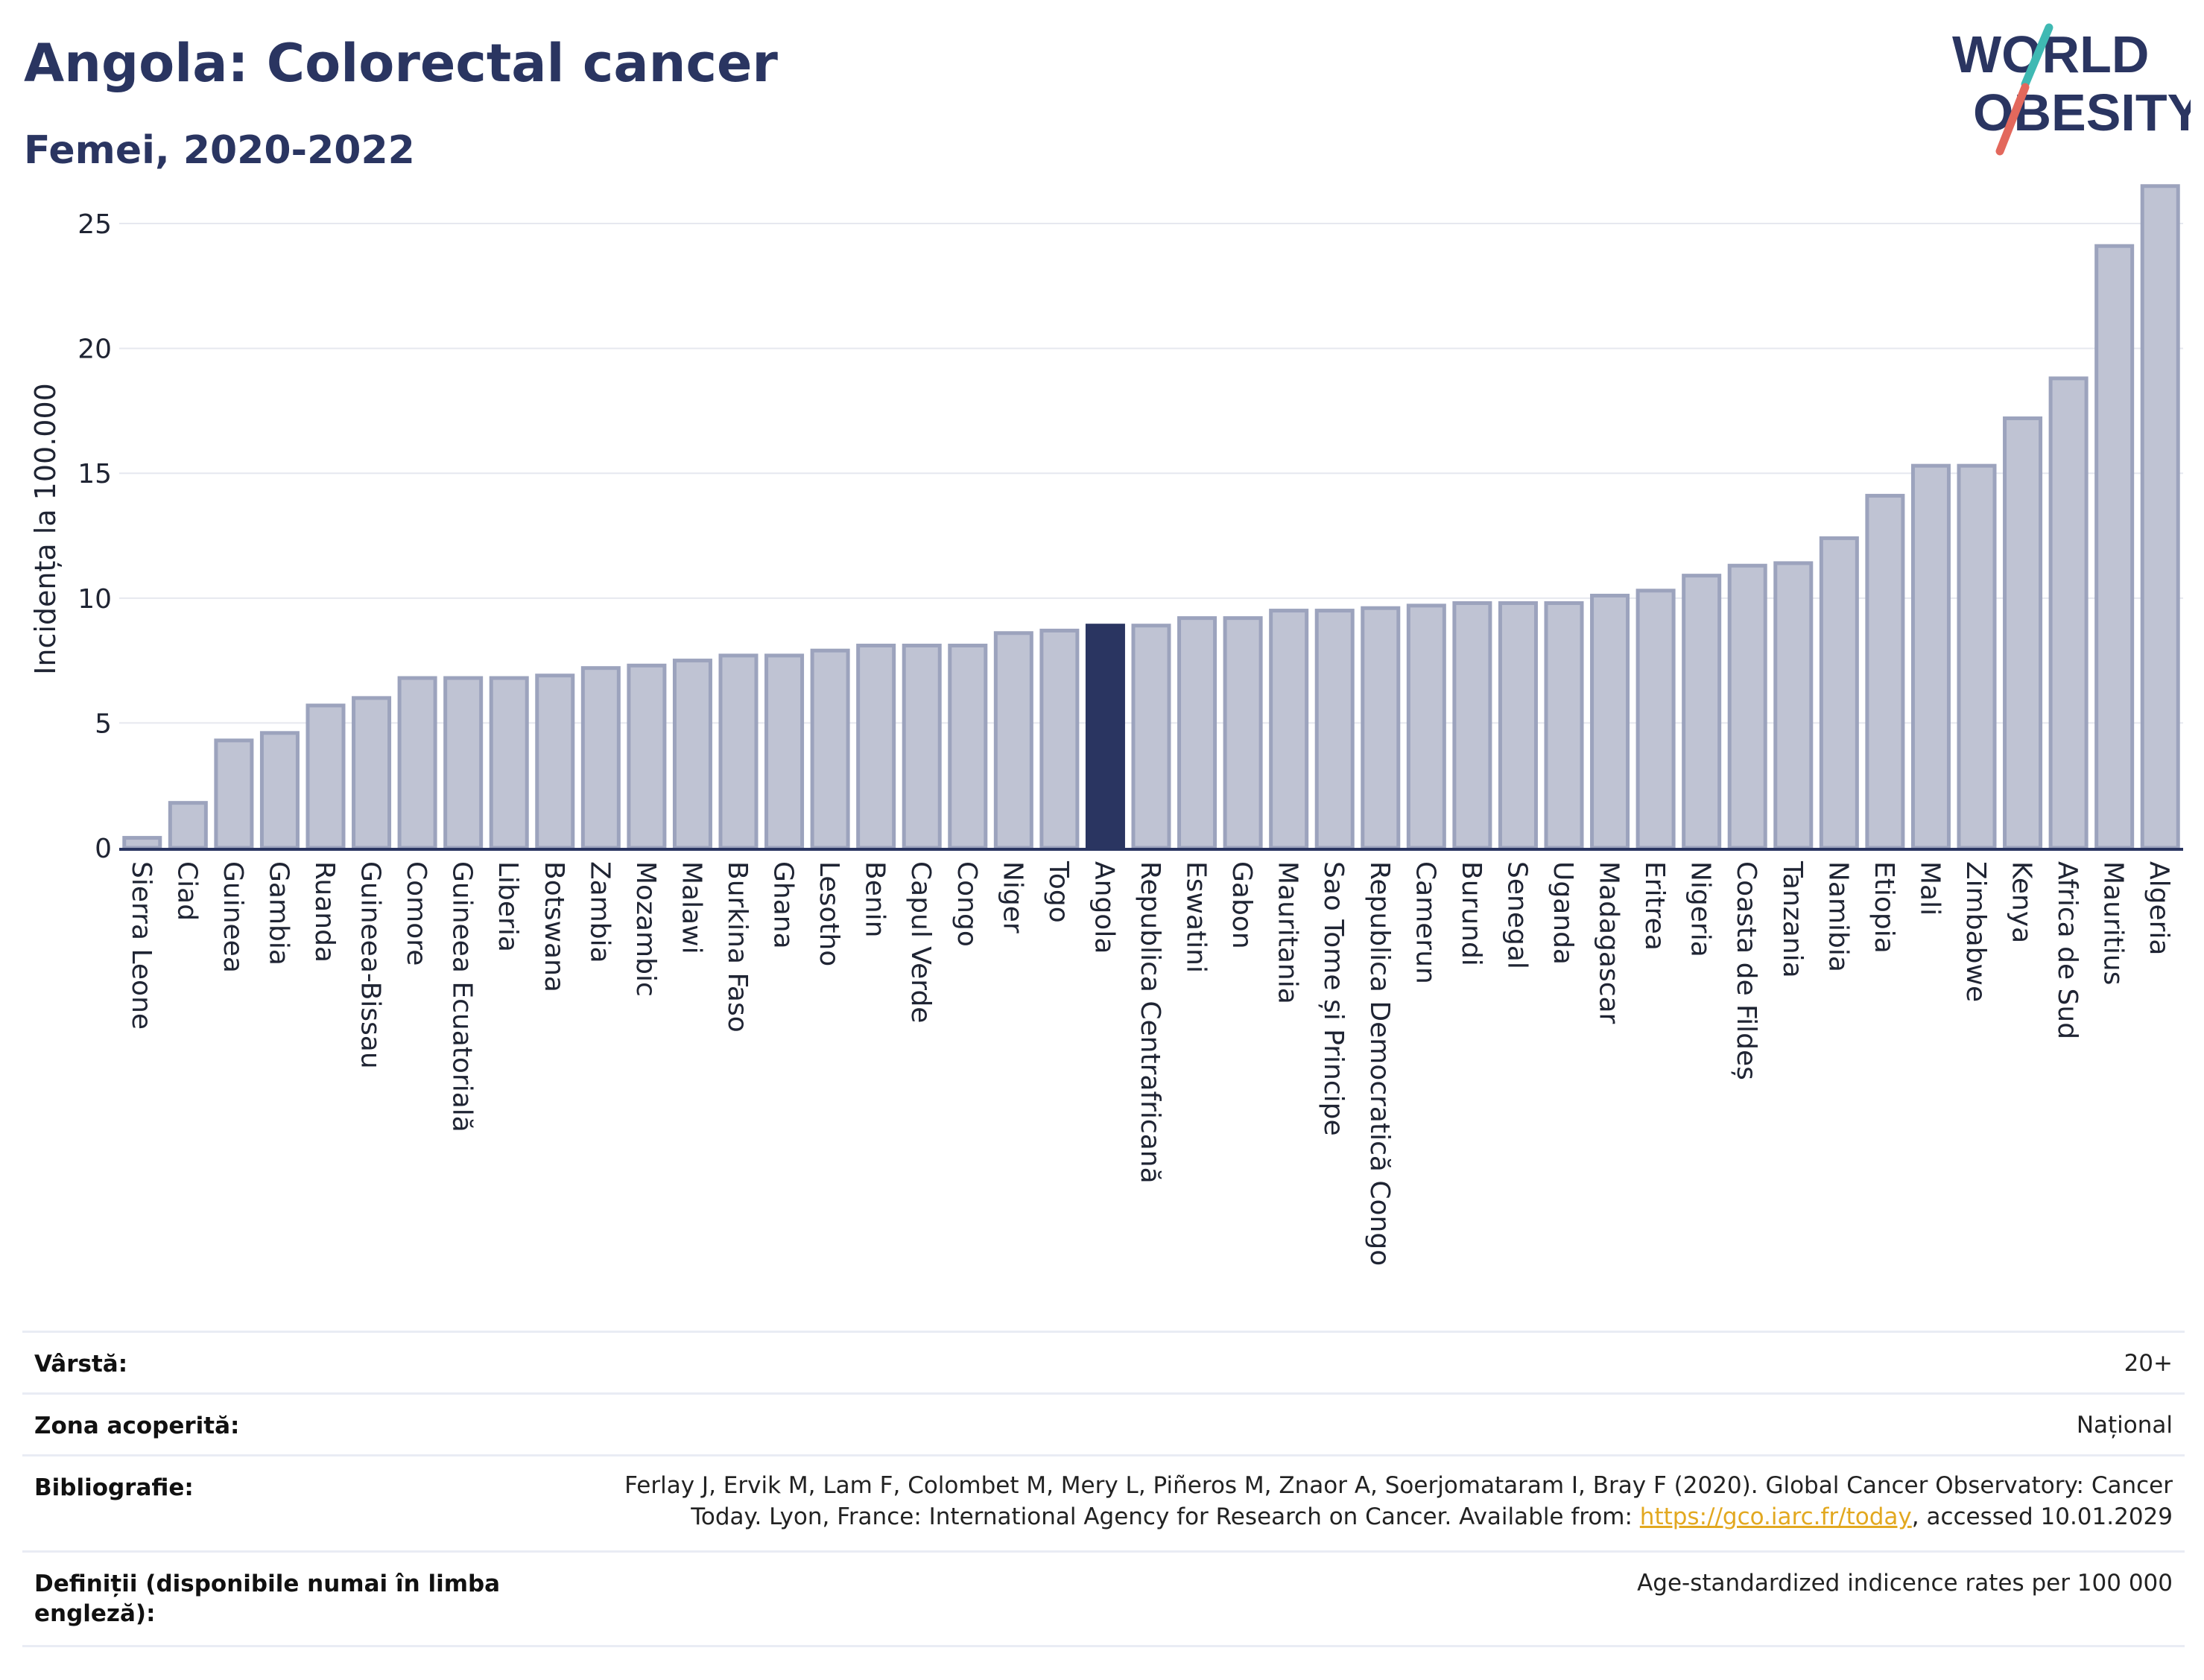 This screenshot has width=2204, height=1680. I want to click on x-tick-label: Malawi, so click(691, 907).